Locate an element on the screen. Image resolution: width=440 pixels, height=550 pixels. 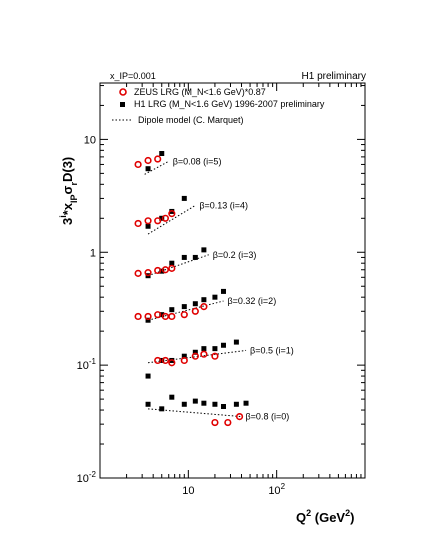
y-tick-label: 10⁻¹ is located at coordinates (87, 364).